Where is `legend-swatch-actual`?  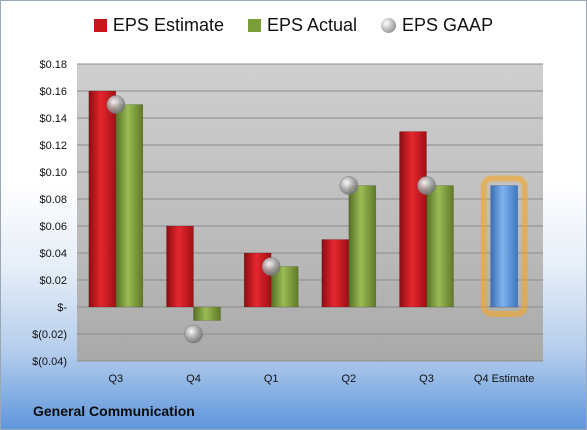 legend-swatch-actual is located at coordinates (254, 25).